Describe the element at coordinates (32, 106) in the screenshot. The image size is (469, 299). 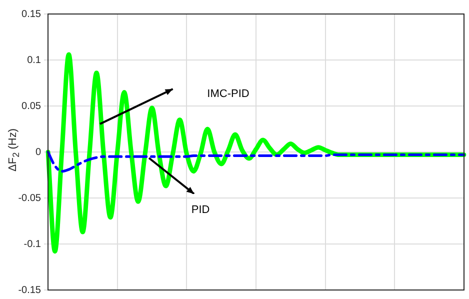
I see `y-tick-label: 0.05` at that location.